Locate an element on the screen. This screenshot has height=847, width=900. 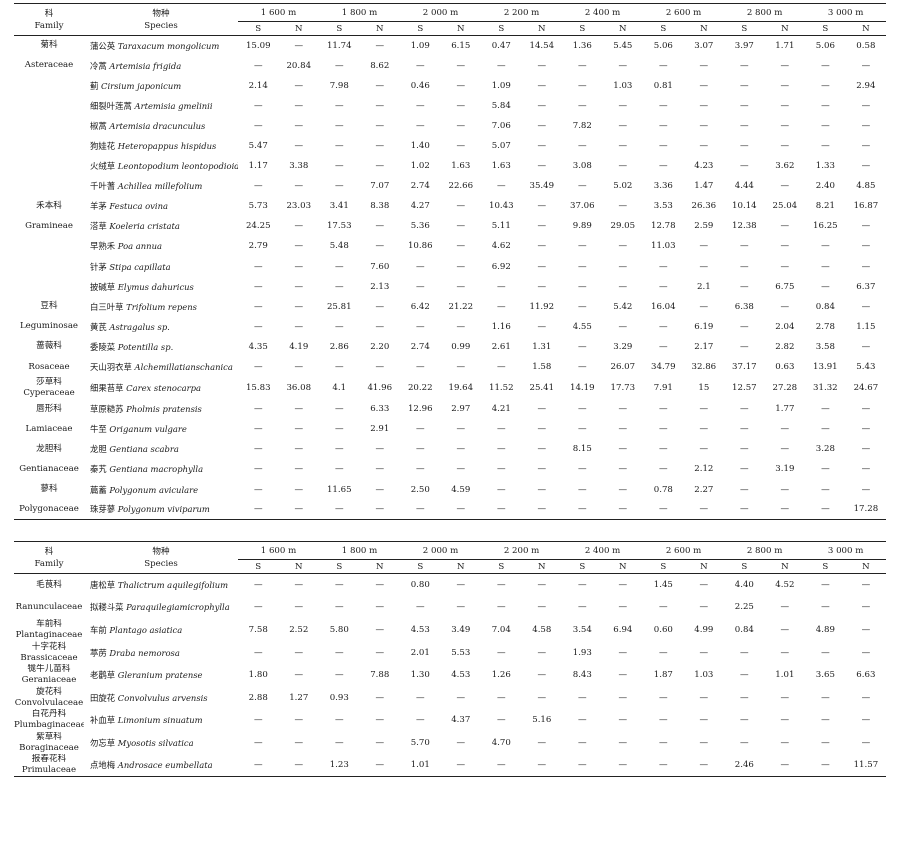
value-cell: 4.27 is located at coordinates (420, 206).